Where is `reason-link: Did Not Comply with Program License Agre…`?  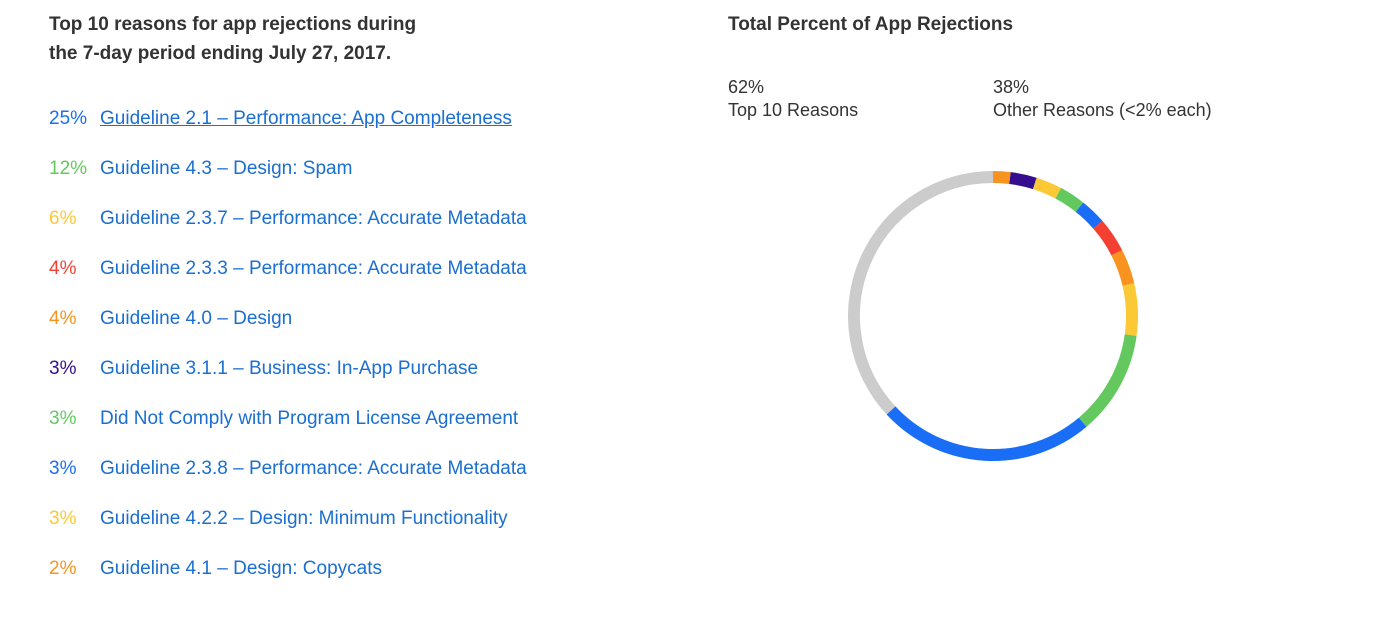 reason-link: Did Not Comply with Program License Agre… is located at coordinates (309, 418).